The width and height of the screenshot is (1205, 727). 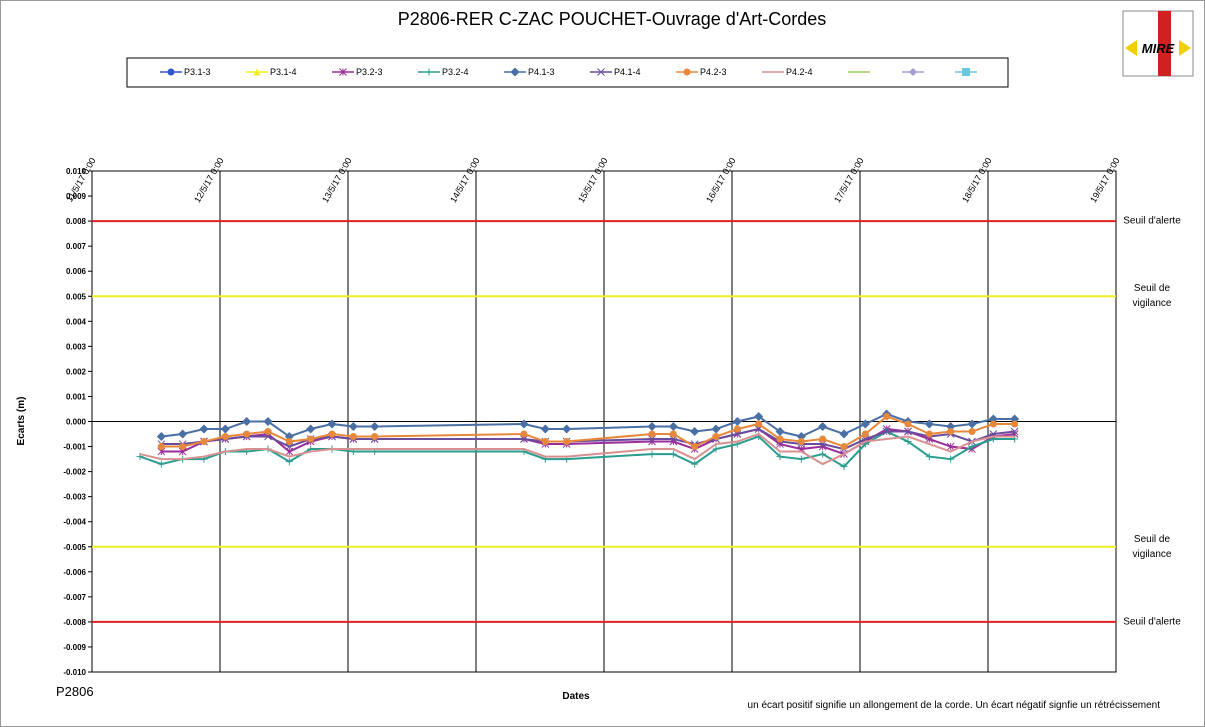 What do you see at coordinates (369, 72) in the screenshot?
I see `legend-label: P3.2-3` at bounding box center [369, 72].